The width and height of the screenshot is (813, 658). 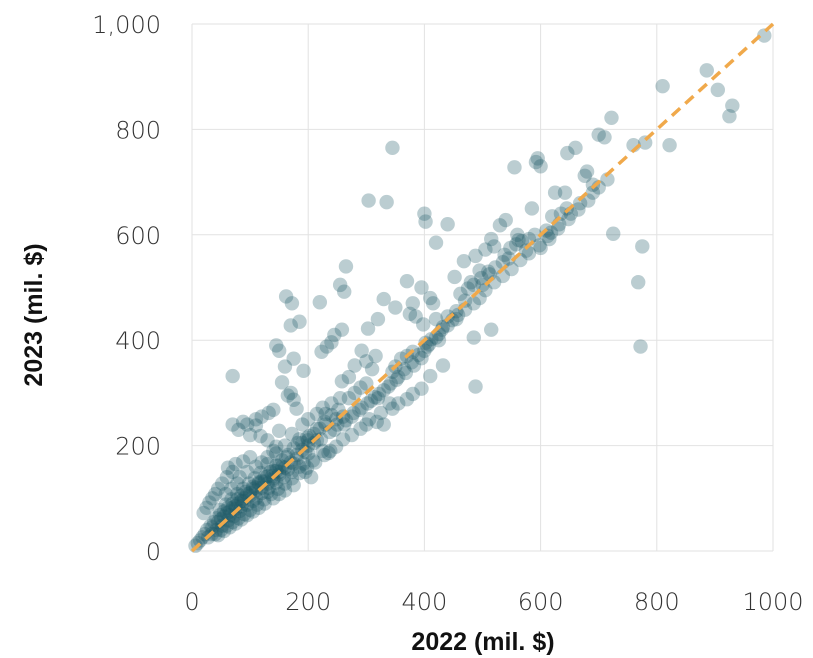 What do you see at coordinates (482, 642) in the screenshot?
I see `x-axis-label: 2022 (mil. $)` at bounding box center [482, 642].